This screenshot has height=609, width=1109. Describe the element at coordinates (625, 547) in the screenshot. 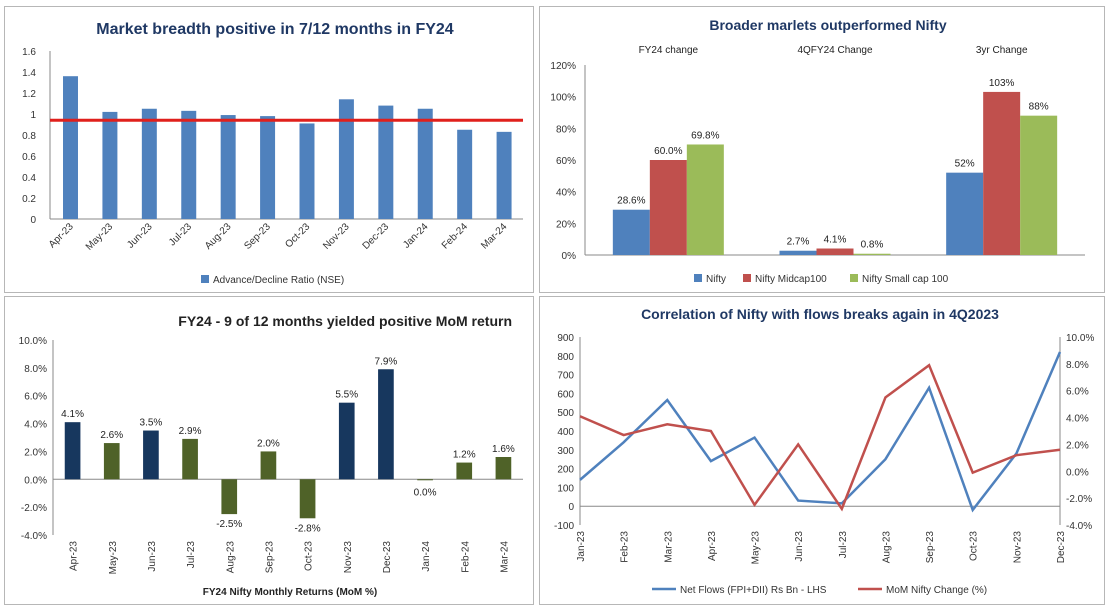

I see `x-tick-label: Feb-23` at that location.